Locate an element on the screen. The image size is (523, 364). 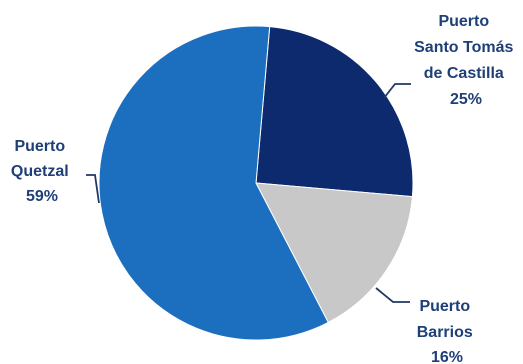
slice-label-barrios-line-2: Barrios is located at coordinates (445, 332).